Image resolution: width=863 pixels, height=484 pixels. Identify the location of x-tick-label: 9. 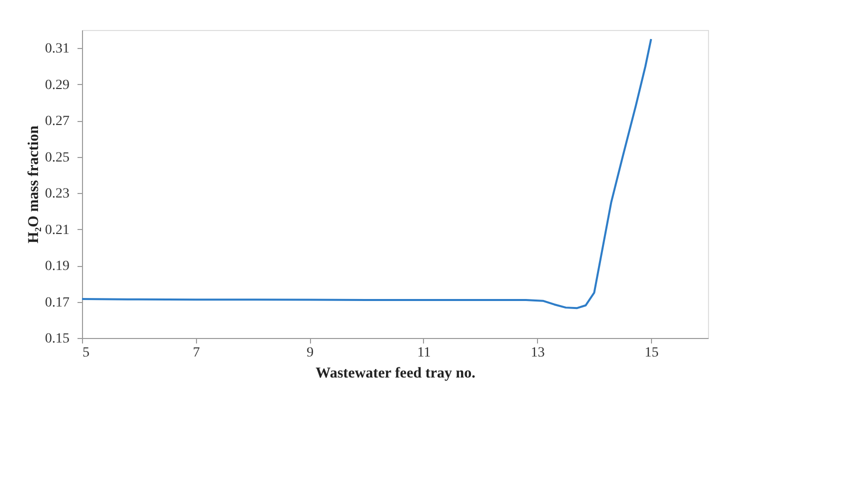
(310, 353).